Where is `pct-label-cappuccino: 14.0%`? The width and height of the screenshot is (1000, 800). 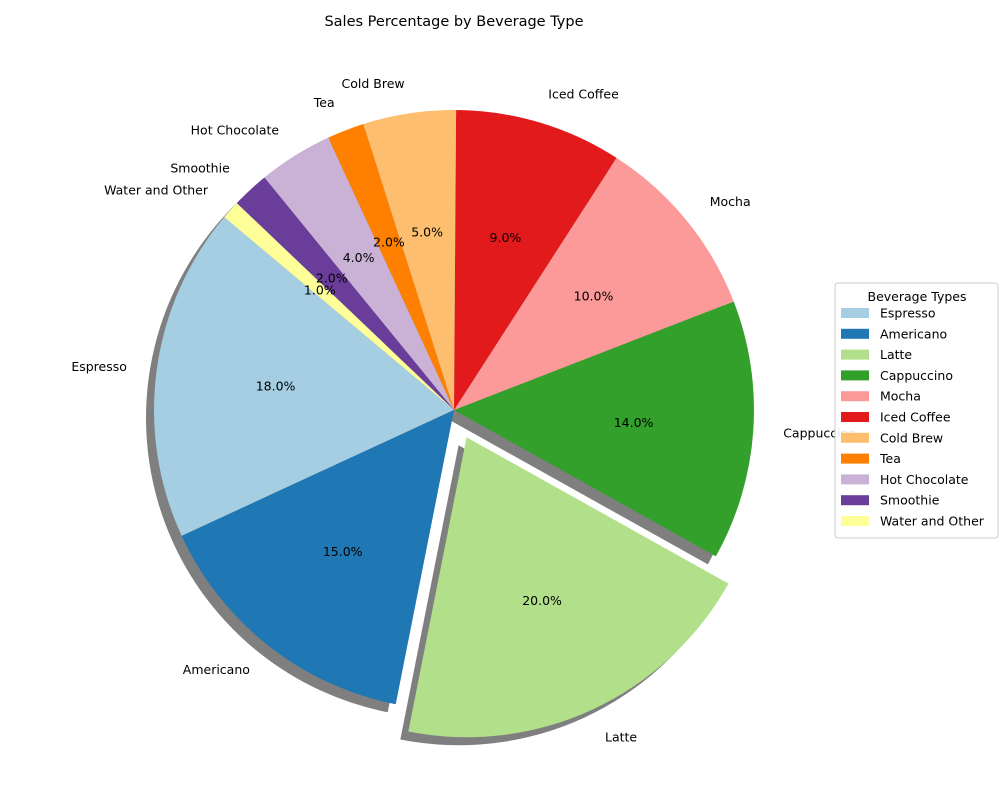 pct-label-cappuccino: 14.0% is located at coordinates (634, 422).